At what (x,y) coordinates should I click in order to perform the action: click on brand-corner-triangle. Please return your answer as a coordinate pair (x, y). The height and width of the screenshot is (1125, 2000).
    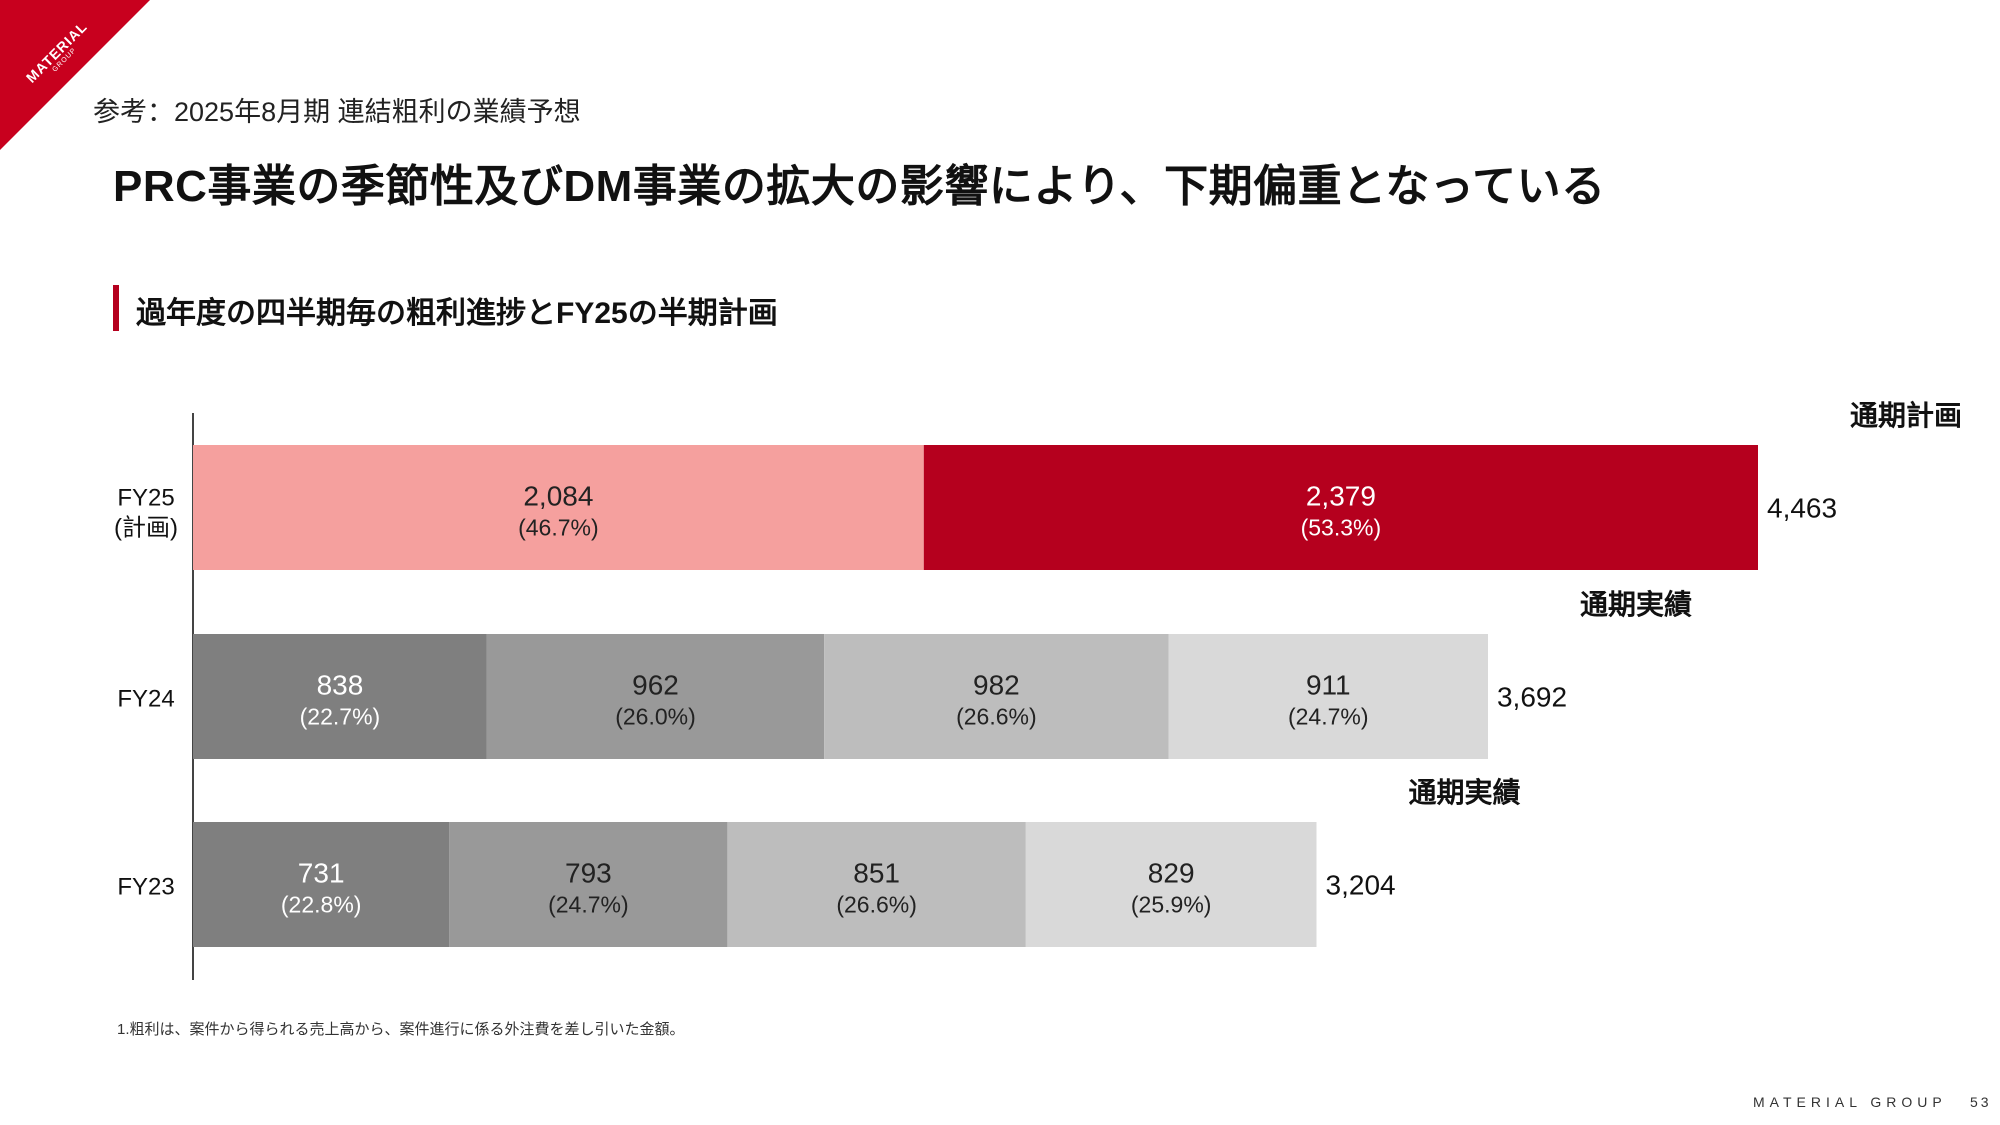
    Looking at the image, I should click on (75, 75).